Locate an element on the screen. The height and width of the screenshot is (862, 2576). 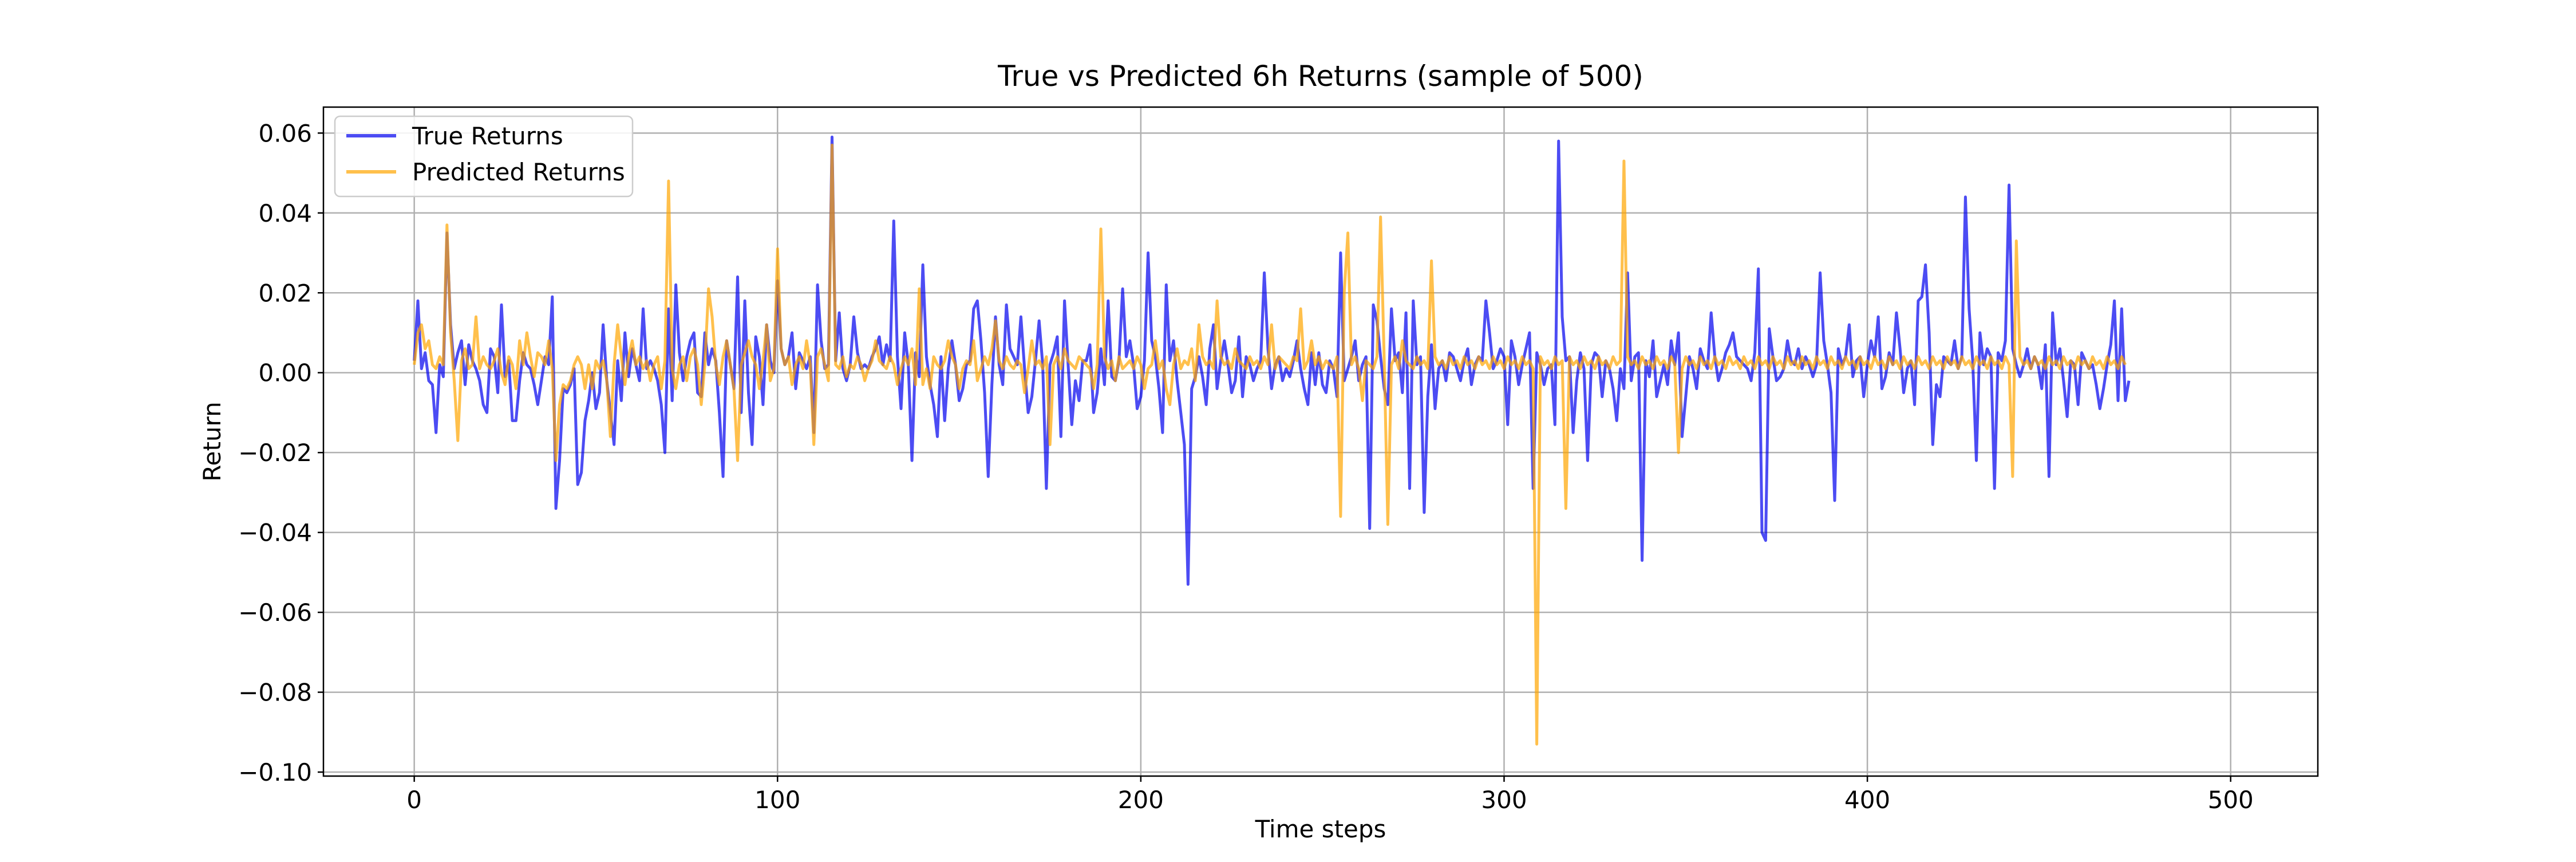
y-axis-label: Return is located at coordinates (212, 442).